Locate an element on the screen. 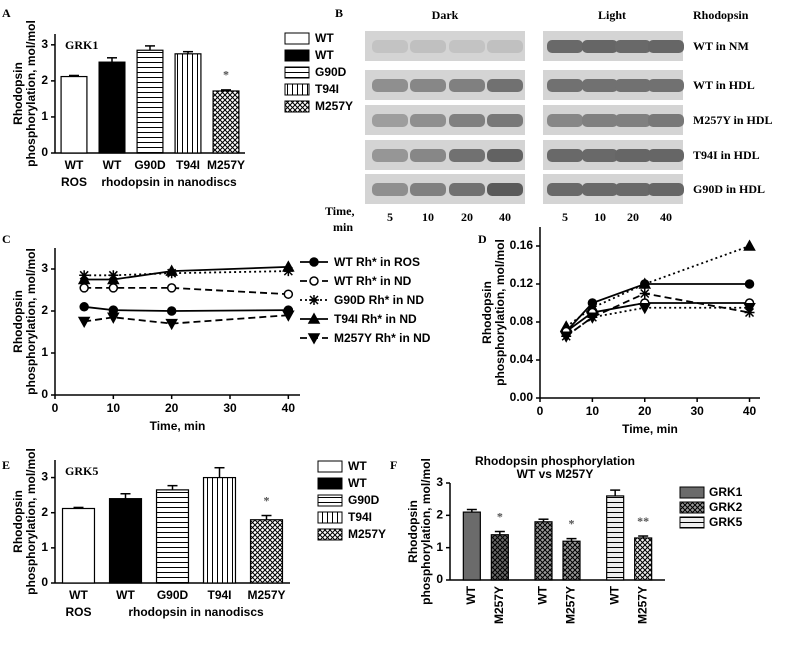  legend-label: G90D is located at coordinates (364, 500).